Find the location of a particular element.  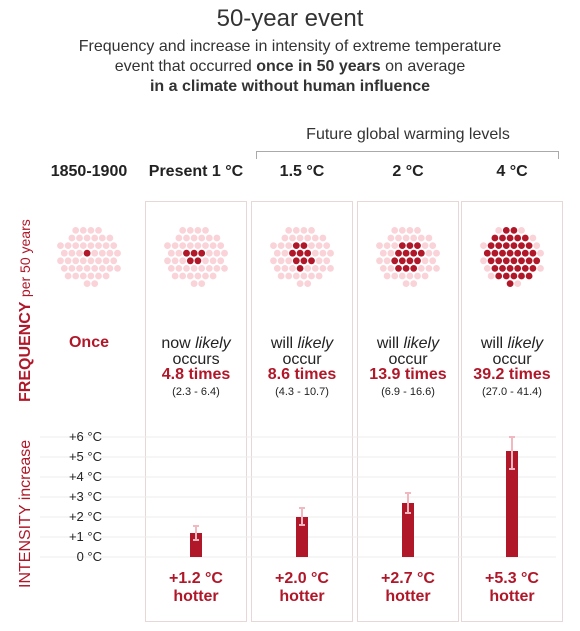

frequency-text-2: will likely occur is located at coordinates (302, 352).